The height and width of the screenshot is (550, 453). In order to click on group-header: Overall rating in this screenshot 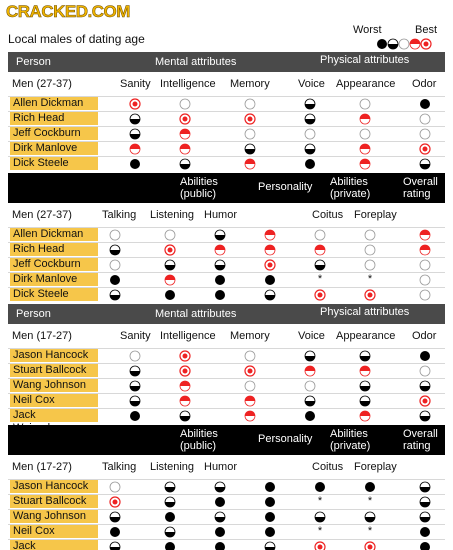, I will do `click(420, 440)`.